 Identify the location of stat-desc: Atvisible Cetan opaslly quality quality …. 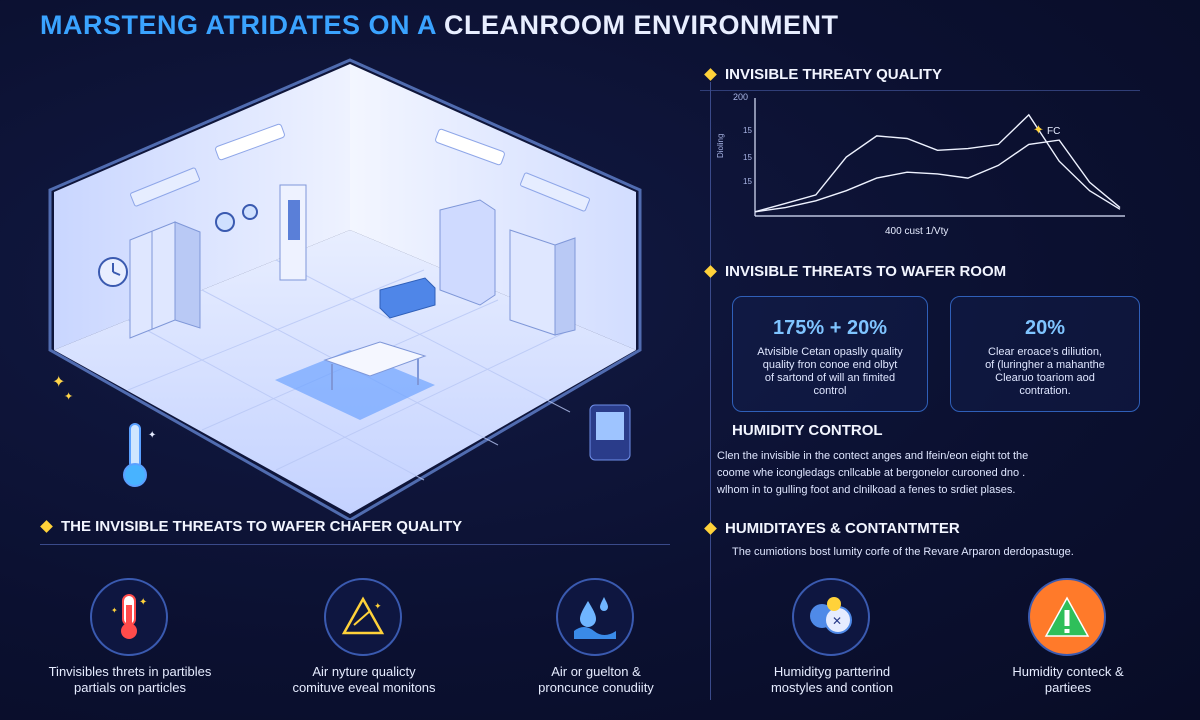
(830, 371).